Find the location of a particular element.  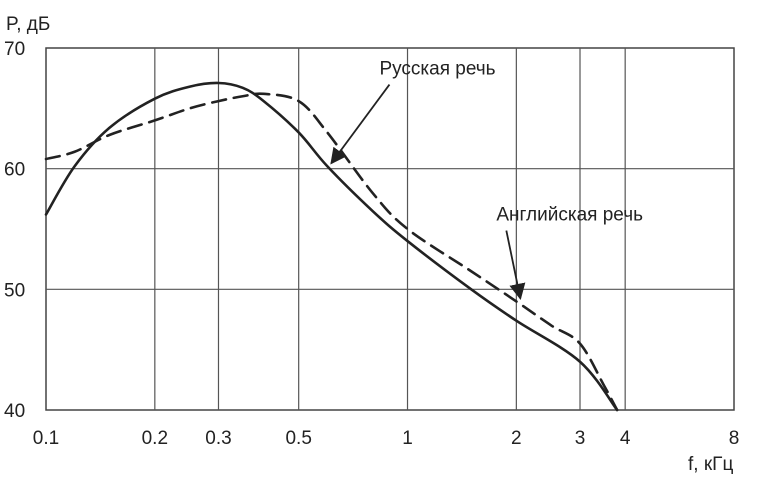

x-tick-label: 2 is located at coordinates (516, 438).